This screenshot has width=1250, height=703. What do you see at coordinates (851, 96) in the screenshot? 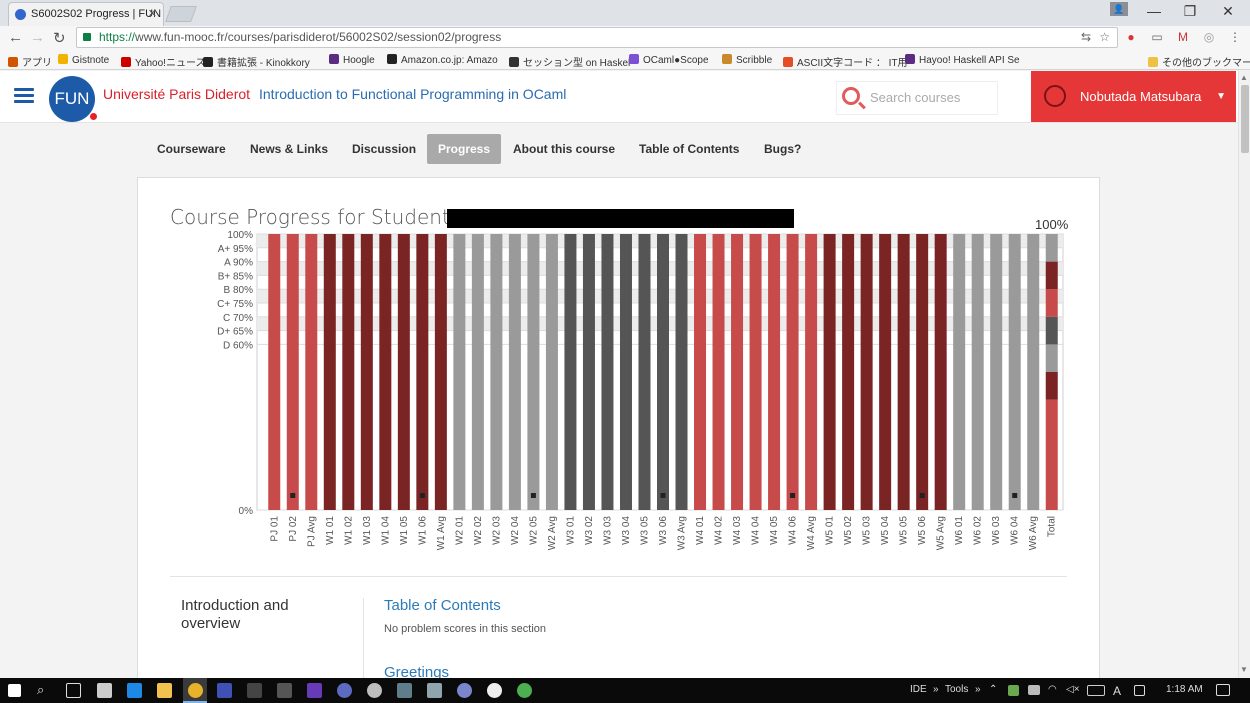
I see `search-icon` at bounding box center [851, 96].